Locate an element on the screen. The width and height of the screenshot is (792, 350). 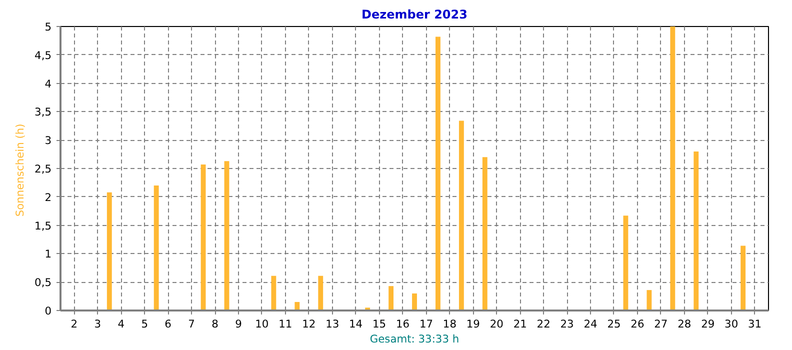
y-tick-label: 3,5 is located at coordinates (43, 112).